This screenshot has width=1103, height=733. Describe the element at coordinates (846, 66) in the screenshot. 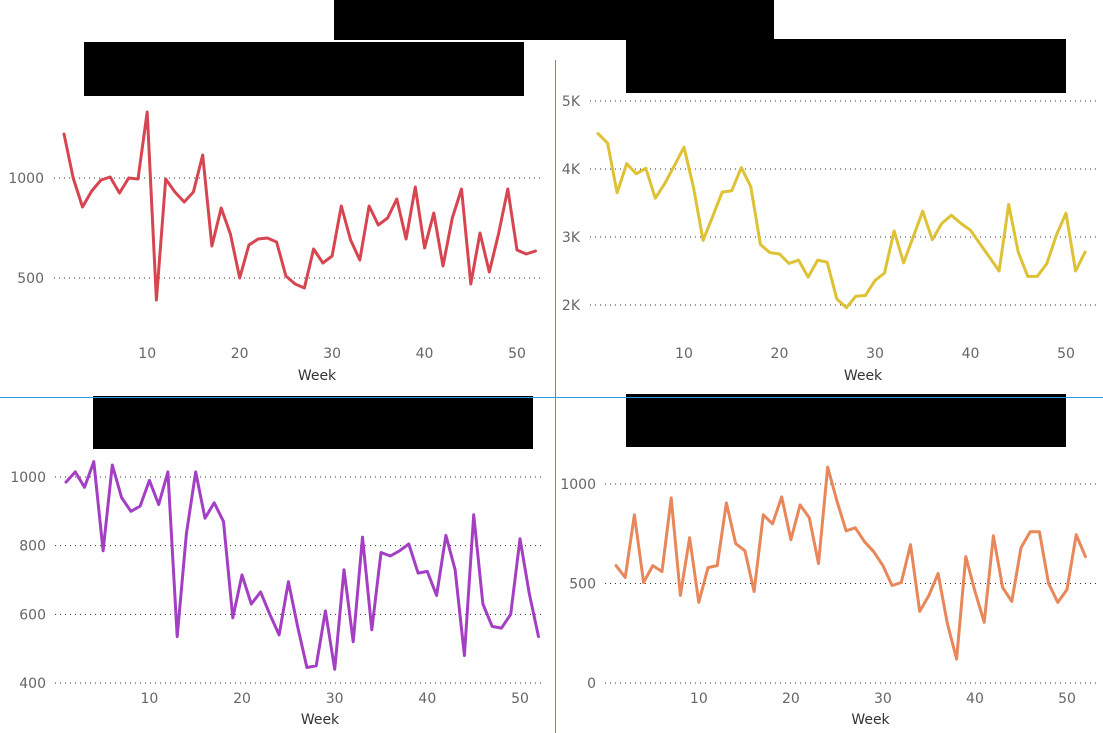

I see `redacted-title-top-right` at that location.